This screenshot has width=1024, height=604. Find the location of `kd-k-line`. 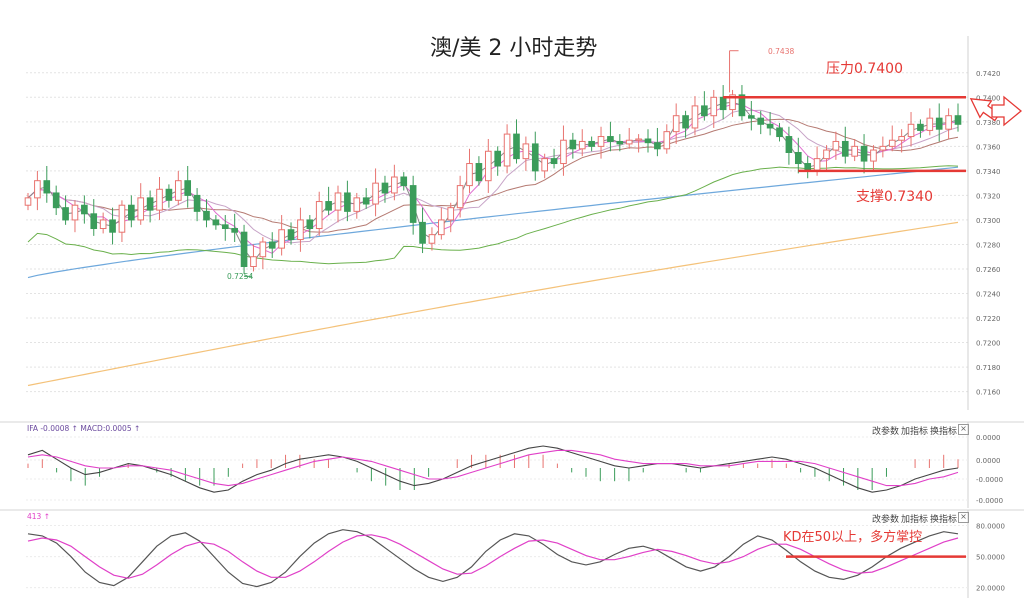

kd-k-line is located at coordinates (493, 558).